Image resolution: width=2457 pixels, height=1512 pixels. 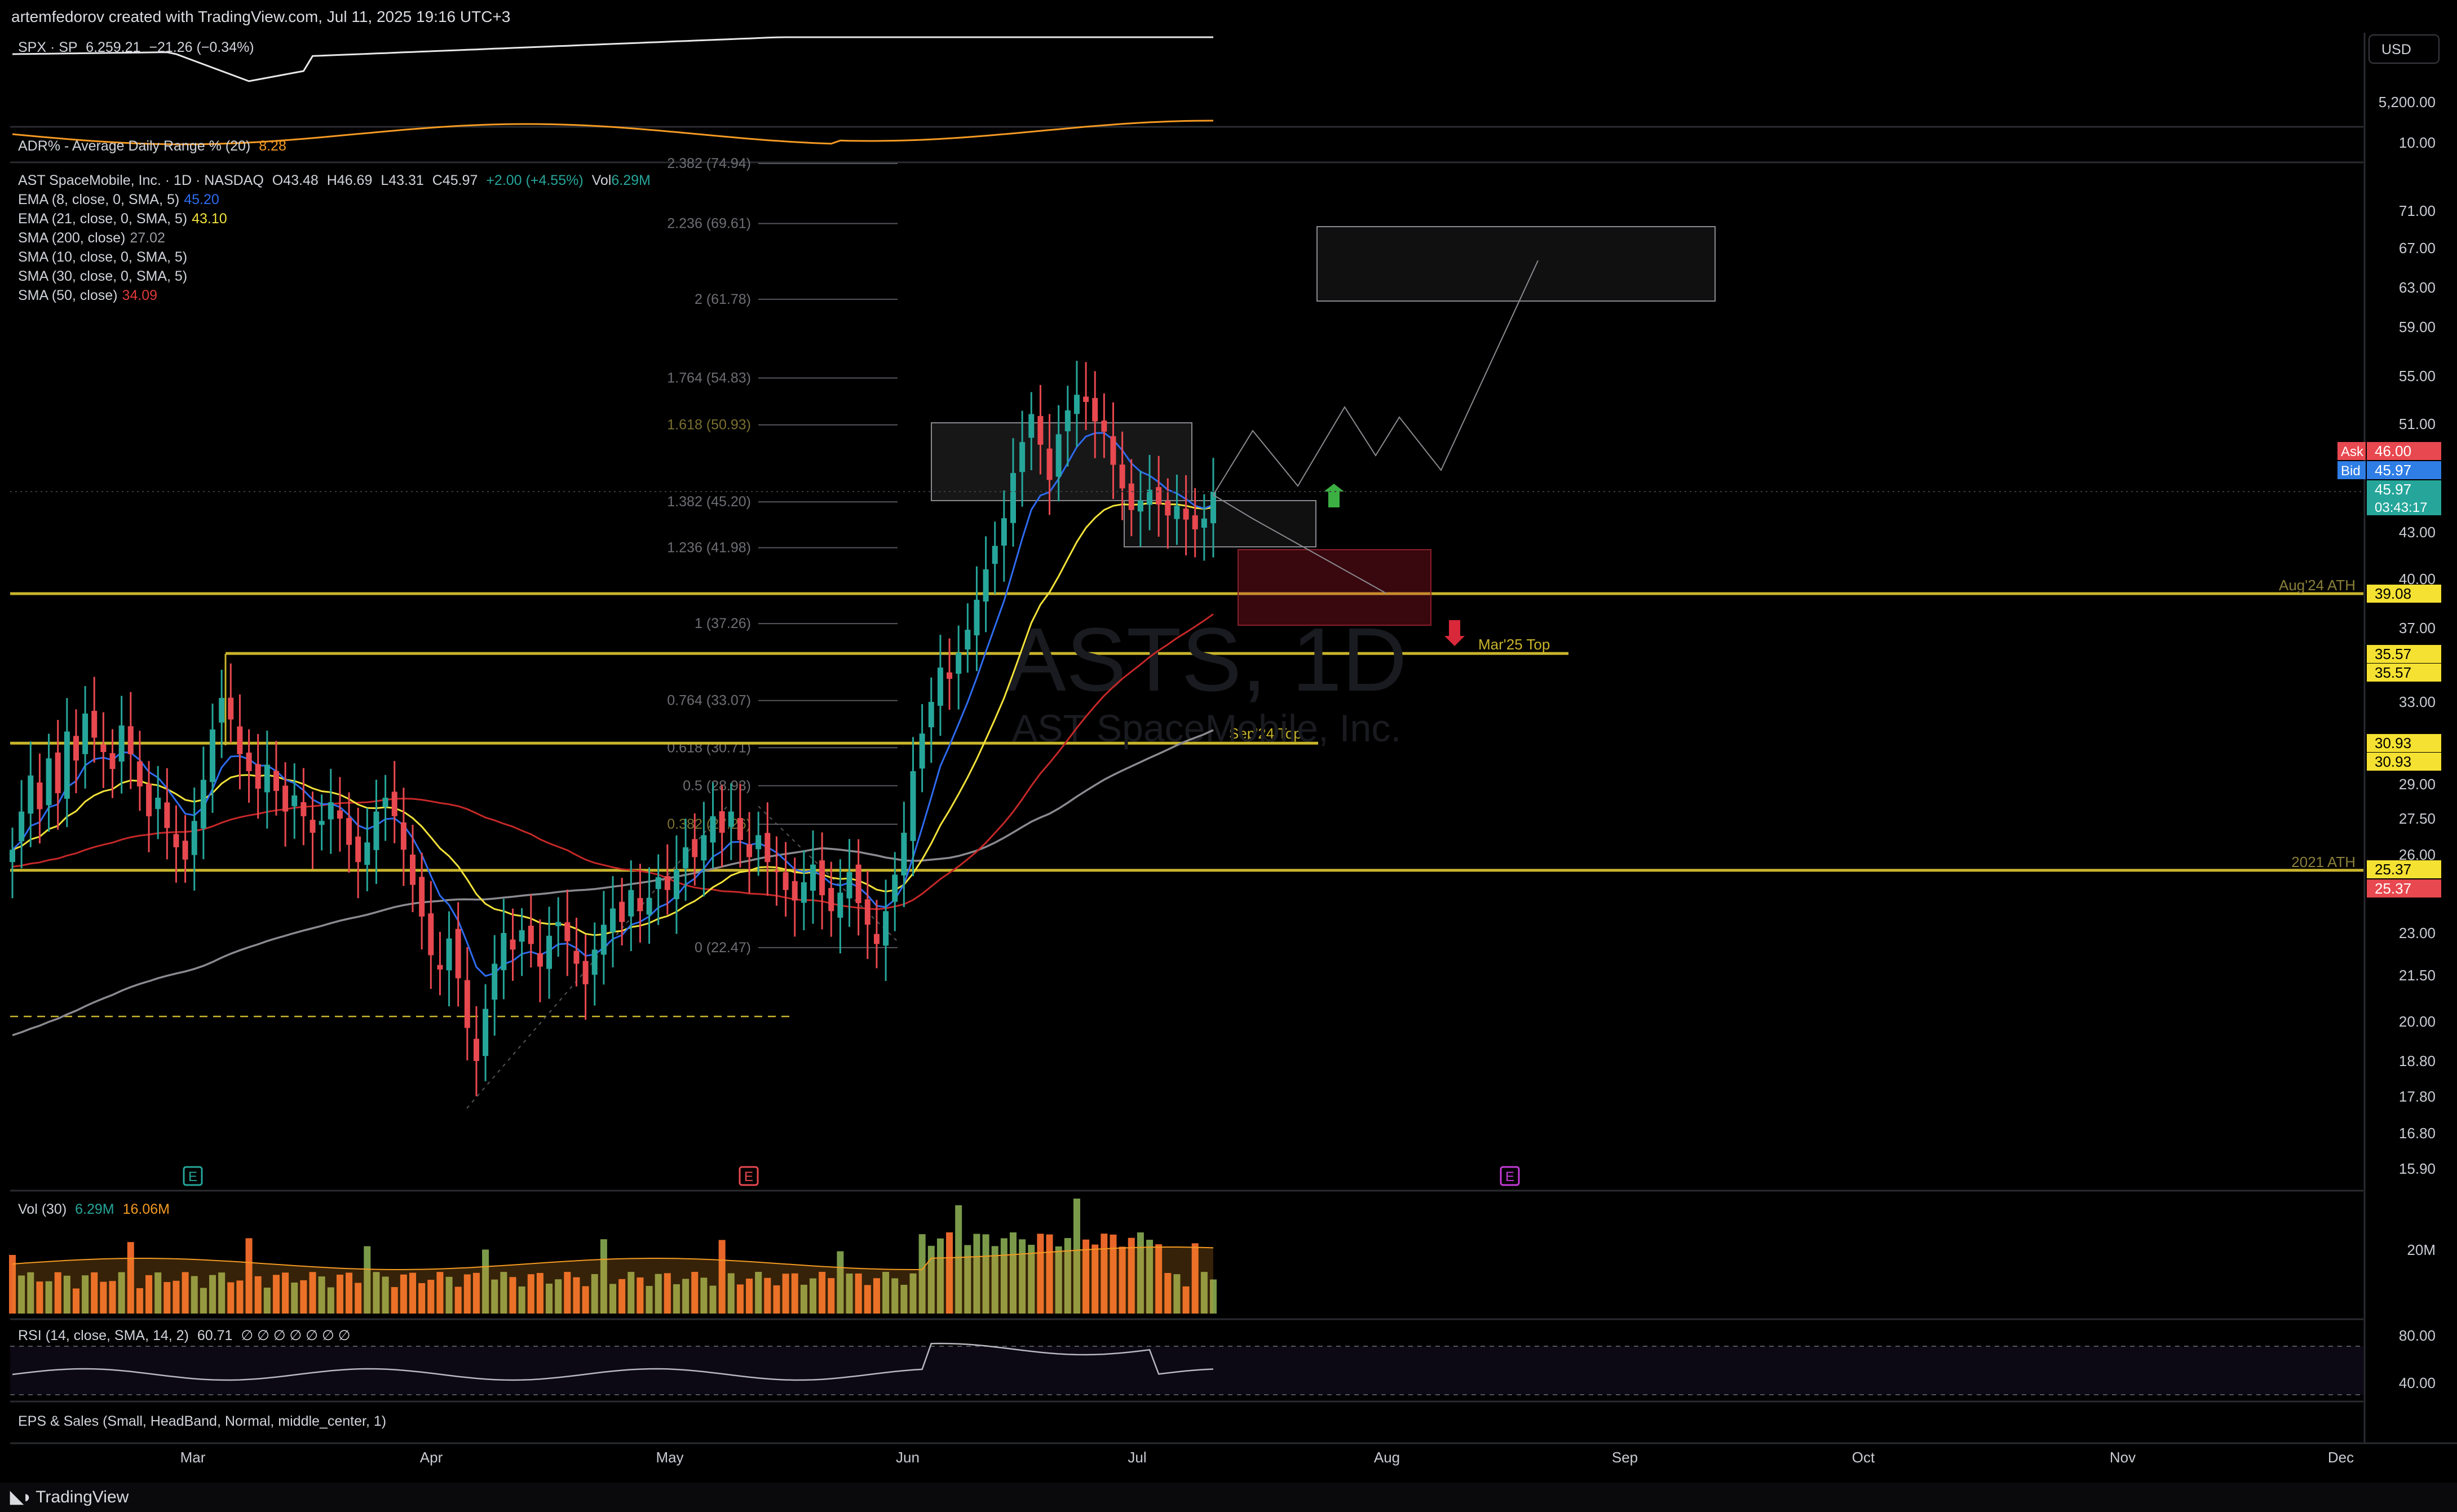 I want to click on price-tag-name: Ask, so click(x=2353, y=451).